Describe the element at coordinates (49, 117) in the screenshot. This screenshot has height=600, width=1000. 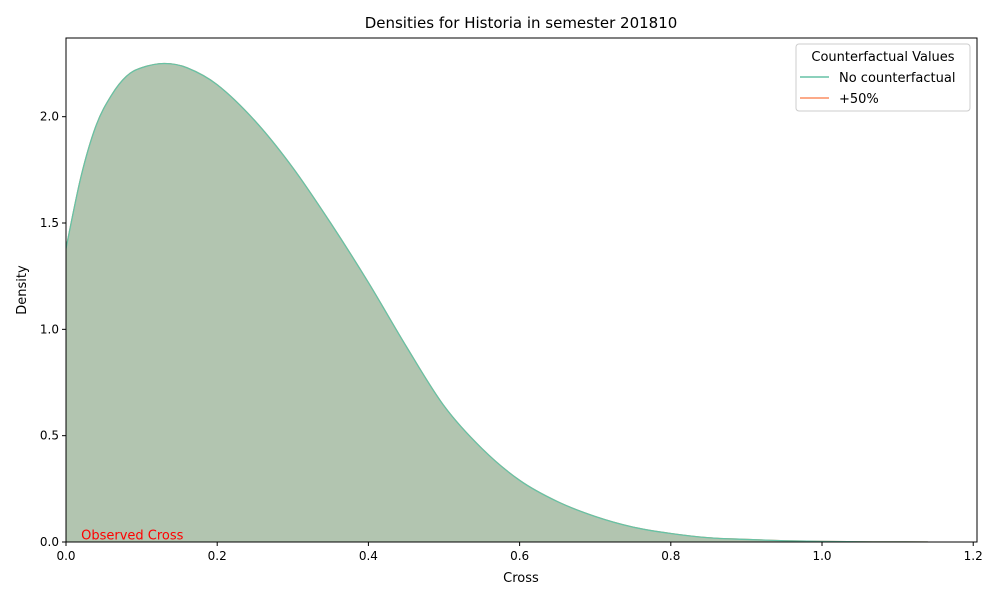
I see `y-tick-label: 2.0` at that location.